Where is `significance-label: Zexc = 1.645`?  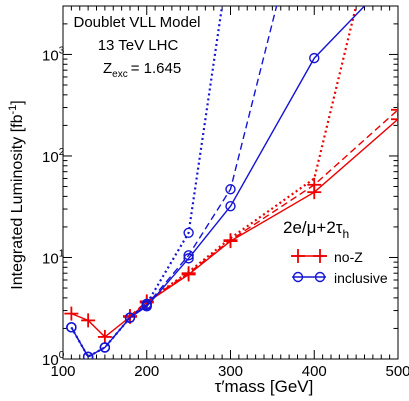 significance-label: Zexc = 1.645 is located at coordinates (142, 70).